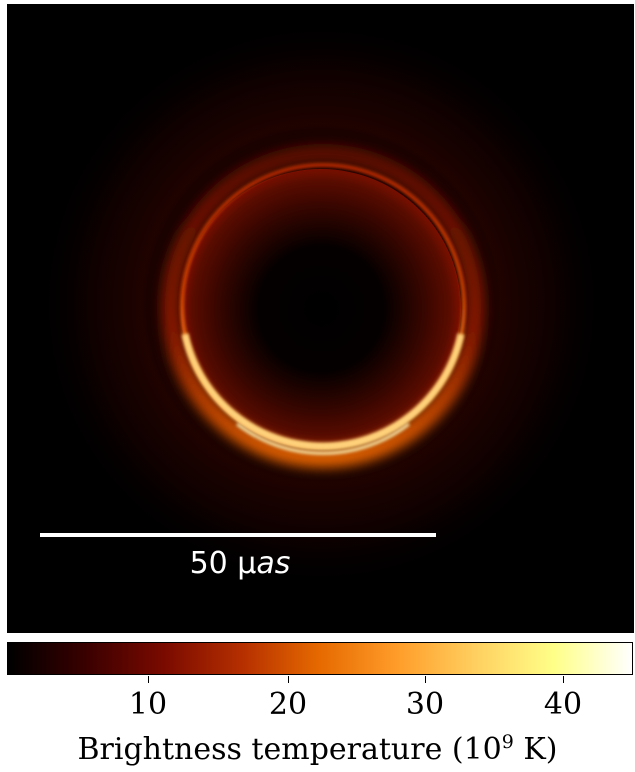 This screenshot has height=772, width=635. Describe the element at coordinates (288, 704) in the screenshot. I see `colorbar-tick-label: 20` at that location.